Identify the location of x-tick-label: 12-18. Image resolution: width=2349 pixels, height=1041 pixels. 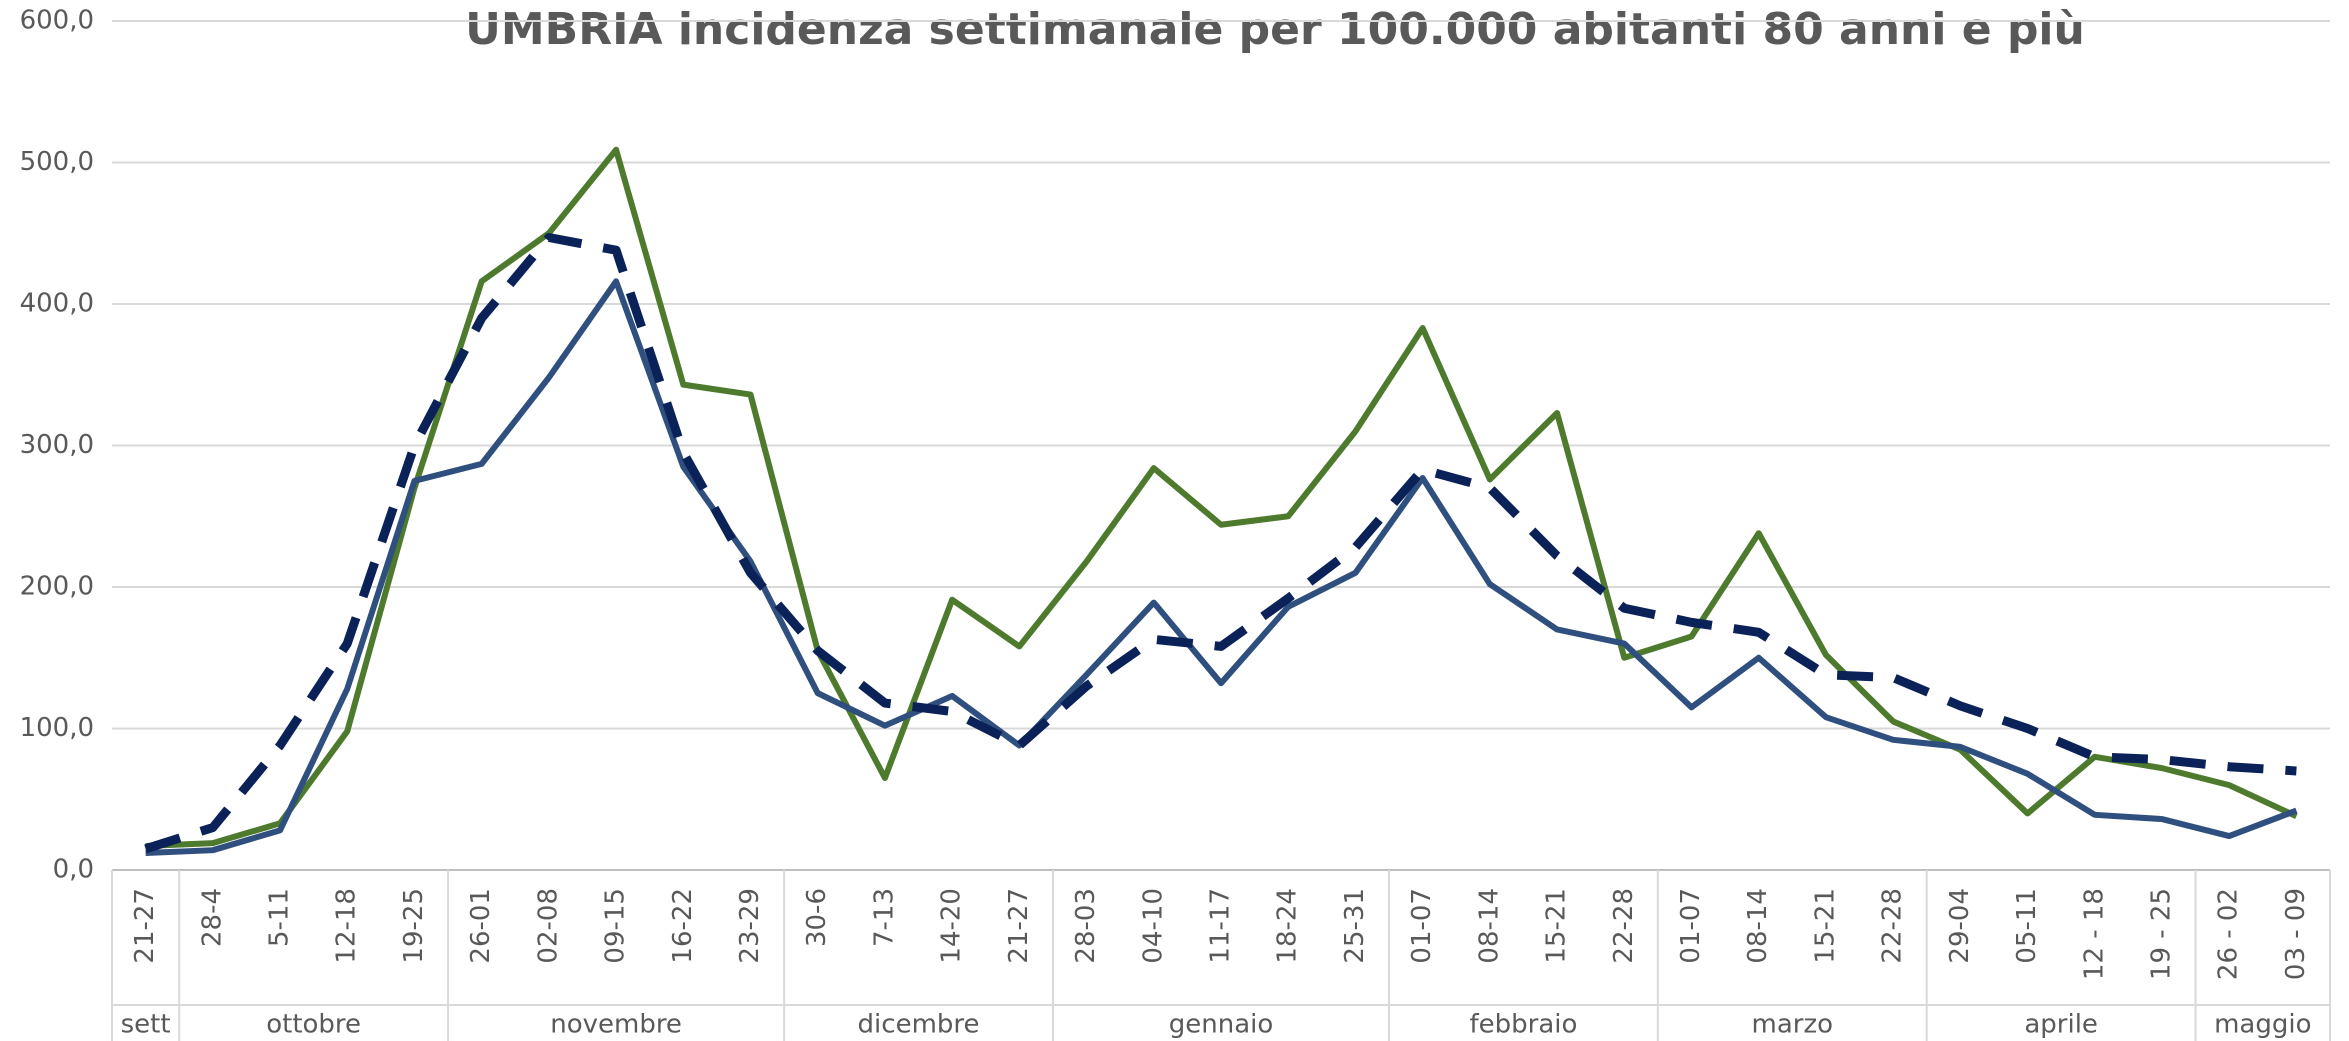
(347, 926).